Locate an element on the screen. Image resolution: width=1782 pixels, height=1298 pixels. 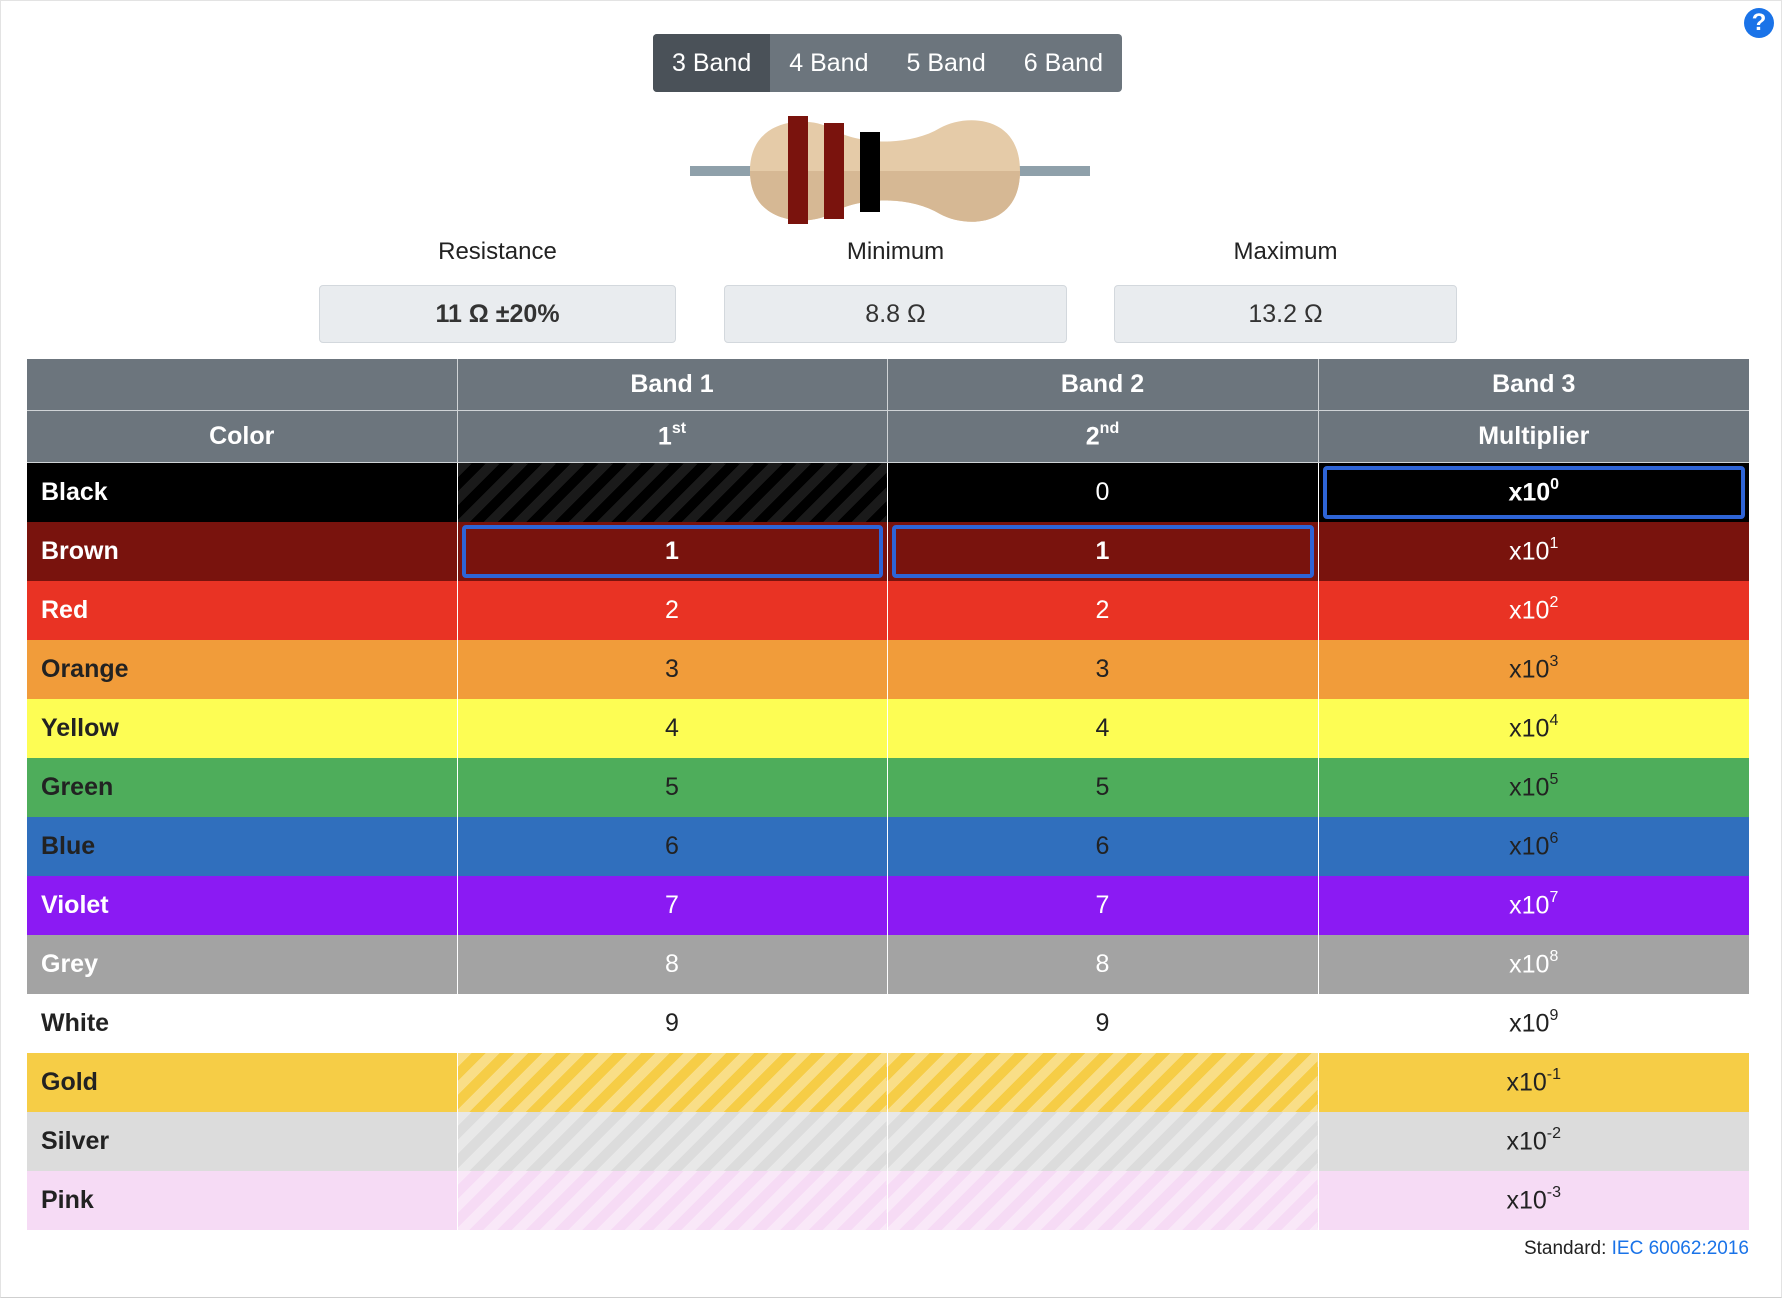
color-name: White is located at coordinates (75, 1023).